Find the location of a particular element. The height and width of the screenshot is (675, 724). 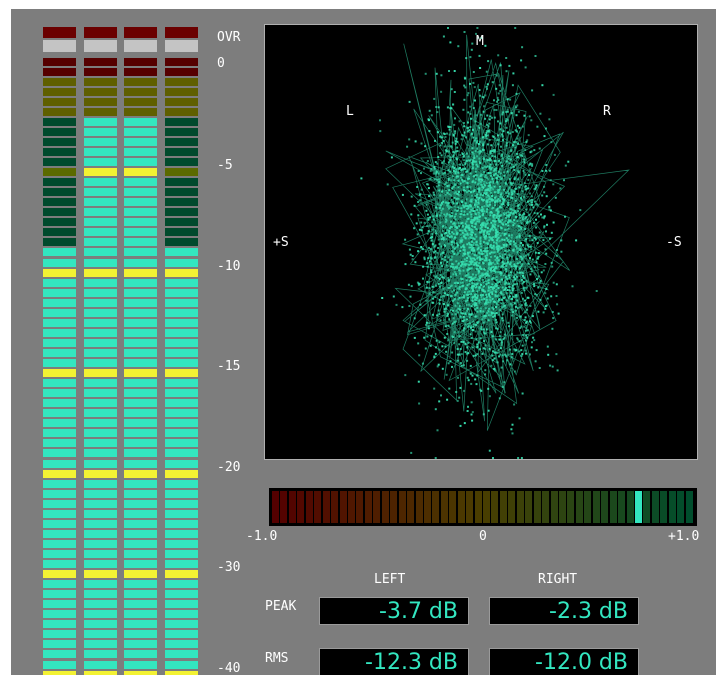

rms-right-readout: -12.0 dB is located at coordinates (564, 661).